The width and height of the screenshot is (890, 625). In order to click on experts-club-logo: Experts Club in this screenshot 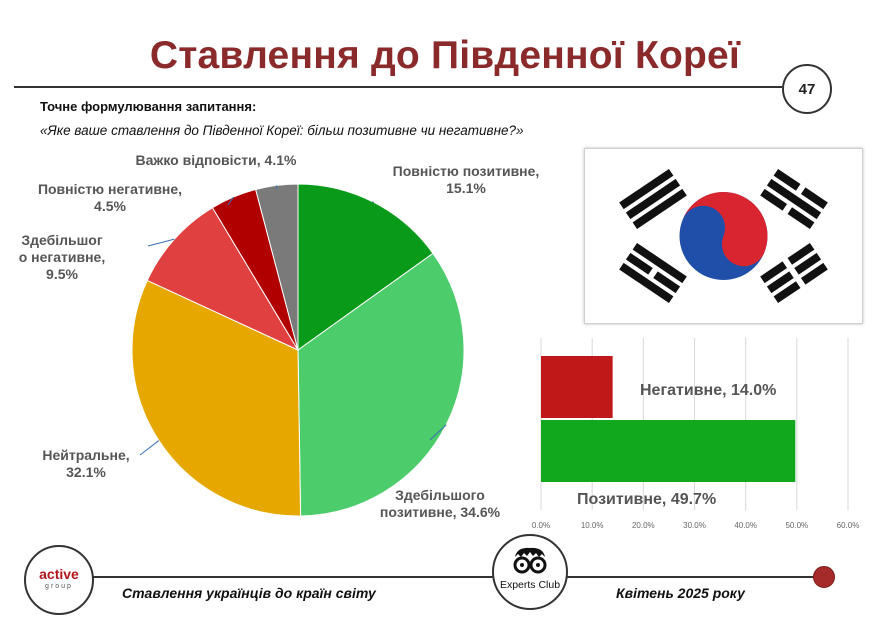, I will do `click(530, 572)`.